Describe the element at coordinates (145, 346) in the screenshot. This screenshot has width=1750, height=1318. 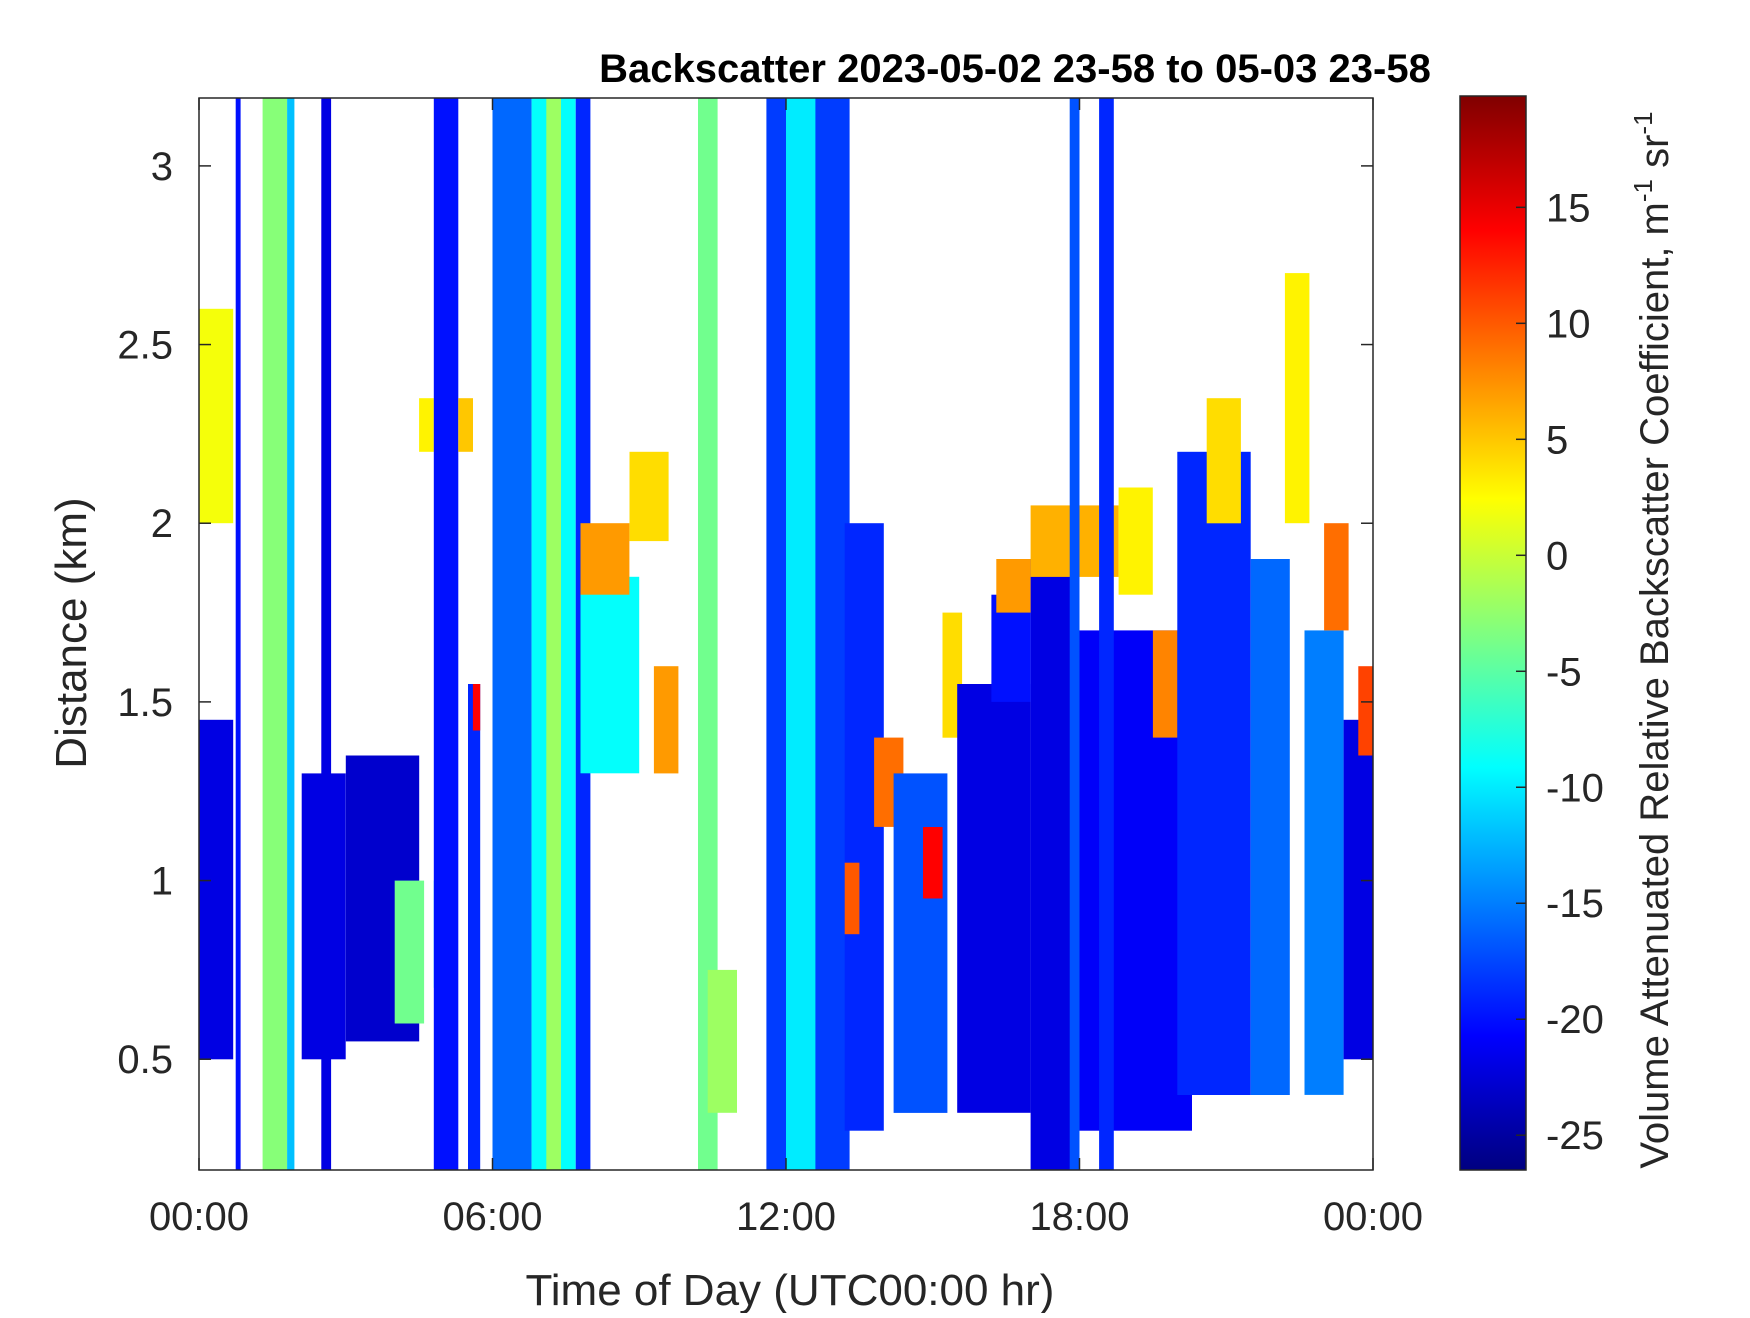
I see `y-tick-label: 2.5` at that location.